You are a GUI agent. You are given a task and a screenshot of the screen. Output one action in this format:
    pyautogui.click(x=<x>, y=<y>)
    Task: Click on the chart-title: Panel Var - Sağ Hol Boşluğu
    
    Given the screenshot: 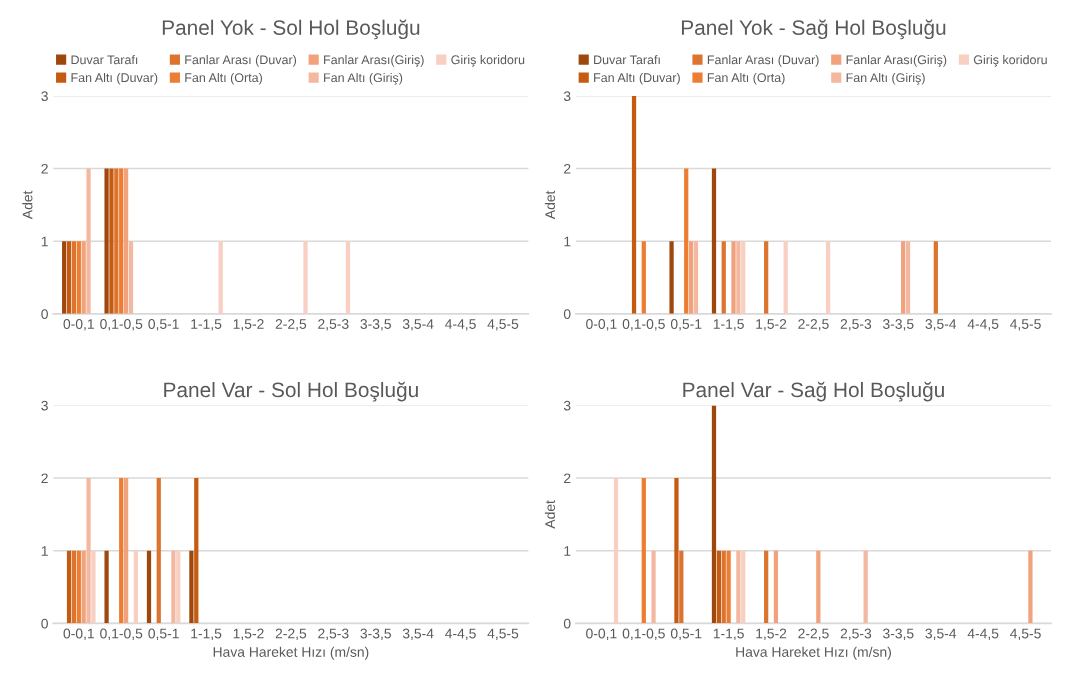 What is the action you would take?
    pyautogui.click(x=813, y=391)
    